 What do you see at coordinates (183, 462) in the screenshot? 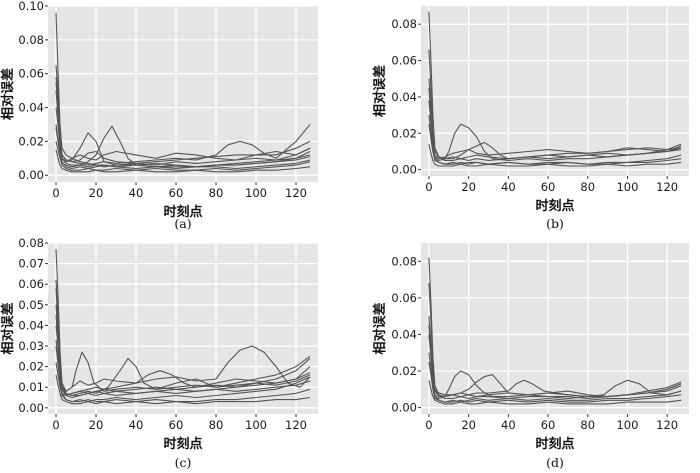
I see `panel-label: (c)` at bounding box center [183, 462].